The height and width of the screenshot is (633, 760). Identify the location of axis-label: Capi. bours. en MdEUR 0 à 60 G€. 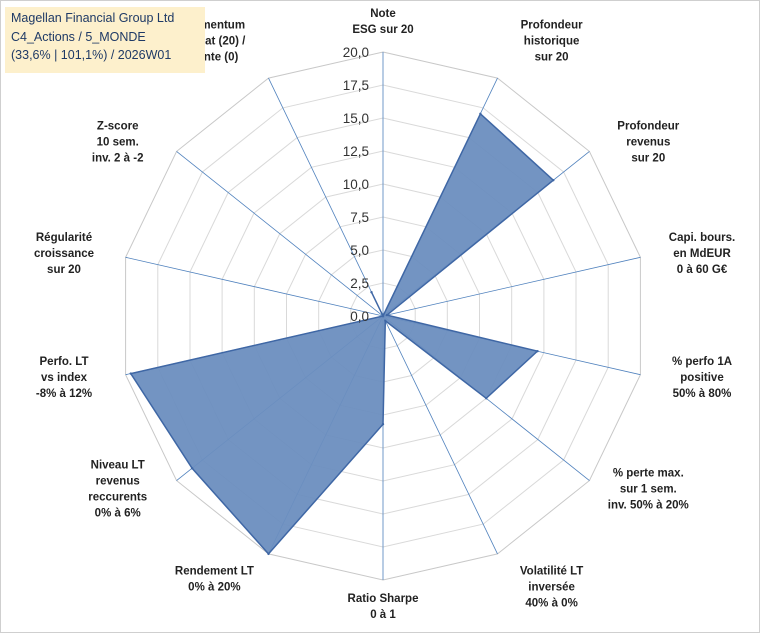
(702, 254).